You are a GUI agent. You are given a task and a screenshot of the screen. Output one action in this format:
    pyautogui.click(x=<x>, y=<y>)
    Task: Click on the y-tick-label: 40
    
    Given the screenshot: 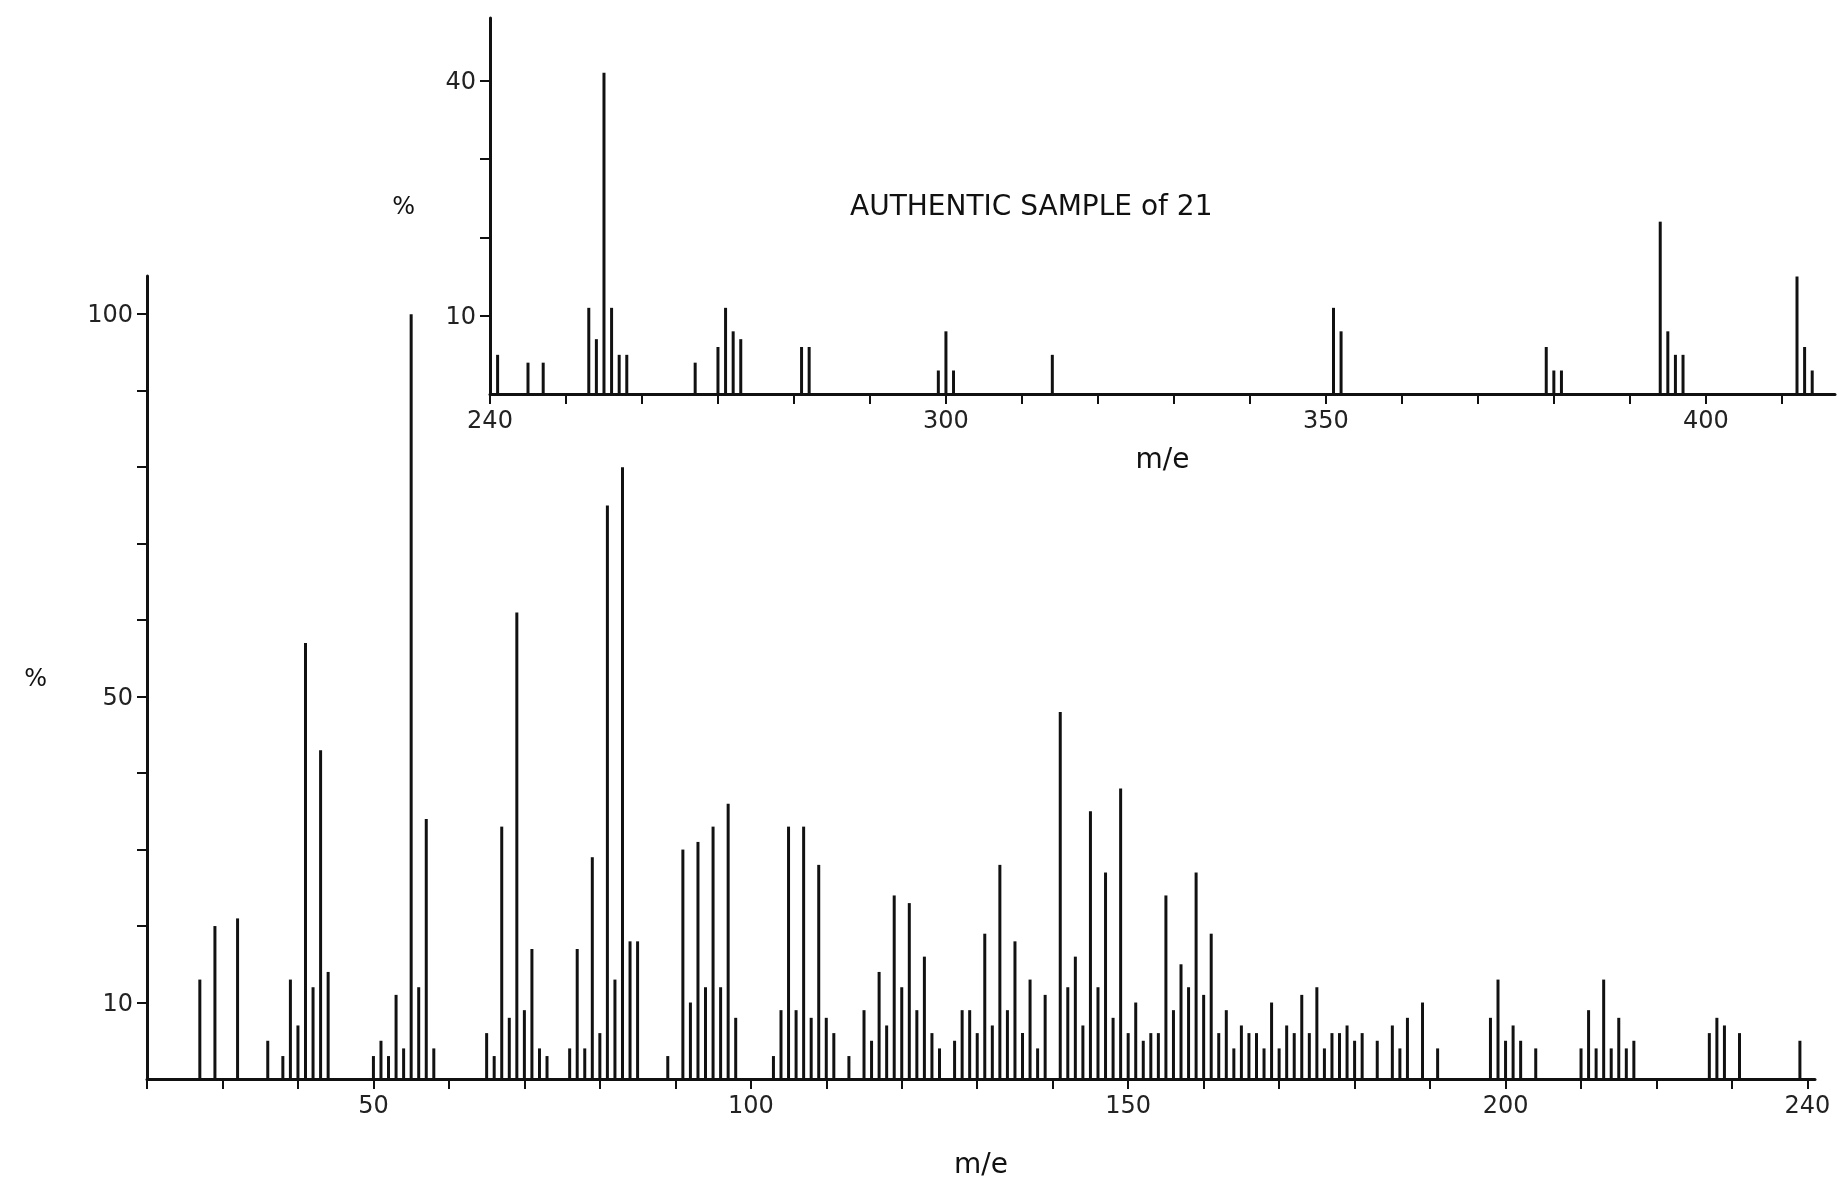 What is the action you would take?
    pyautogui.click(x=460, y=80)
    